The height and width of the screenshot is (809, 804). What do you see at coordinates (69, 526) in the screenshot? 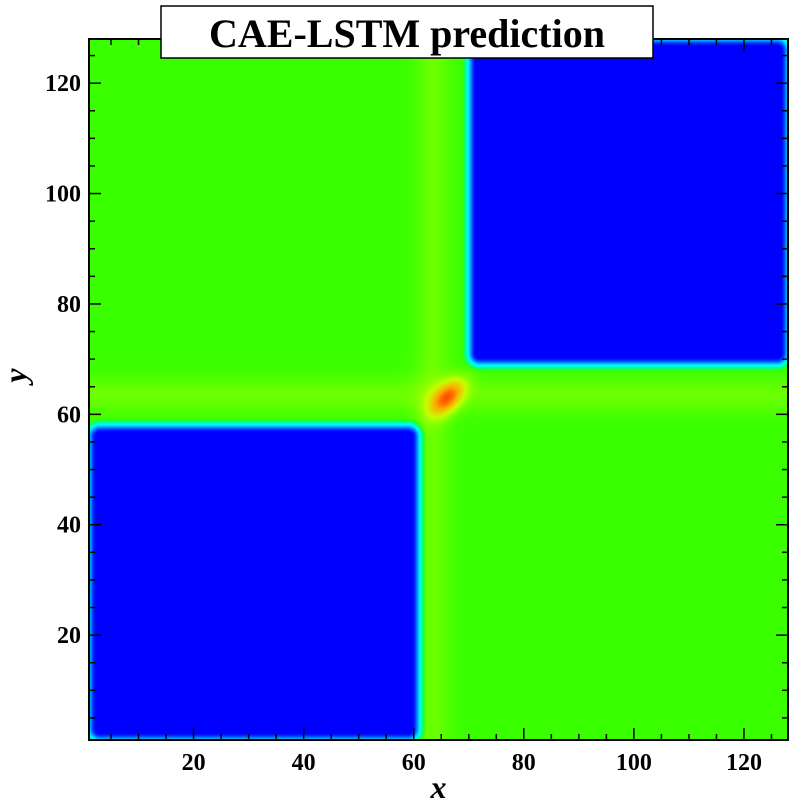
I see `y-tick-label: 40` at bounding box center [69, 526].